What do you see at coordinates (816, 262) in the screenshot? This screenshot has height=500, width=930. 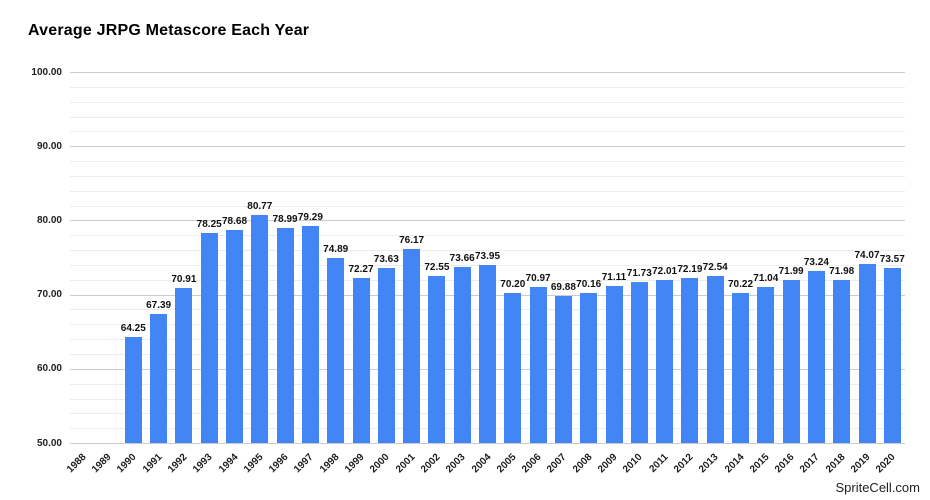 I see `bar-value-label-2017: 73.24` at bounding box center [816, 262].